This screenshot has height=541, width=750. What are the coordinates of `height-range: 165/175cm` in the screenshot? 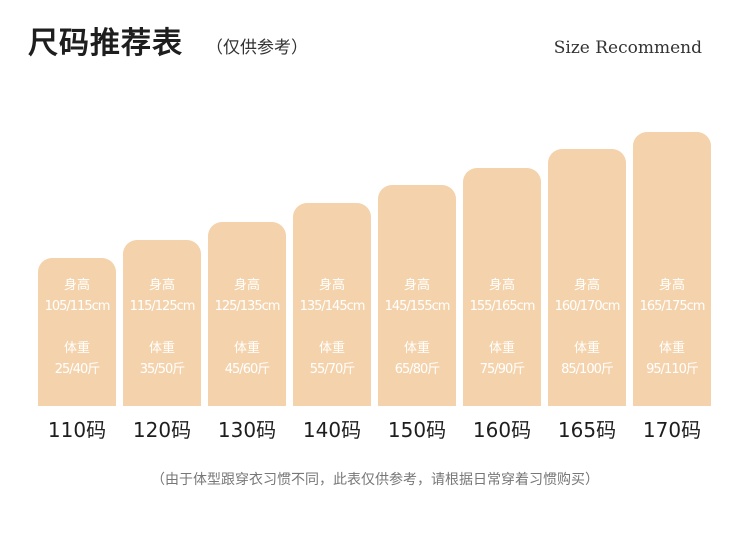 It's located at (672, 306).